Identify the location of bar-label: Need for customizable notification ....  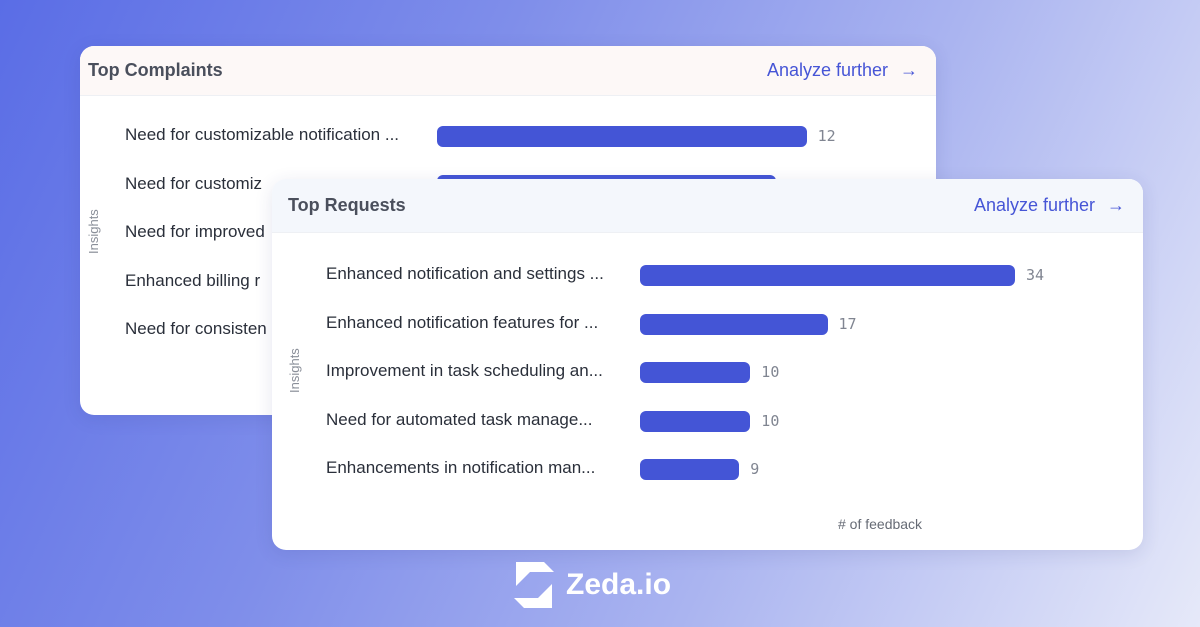
(262, 134).